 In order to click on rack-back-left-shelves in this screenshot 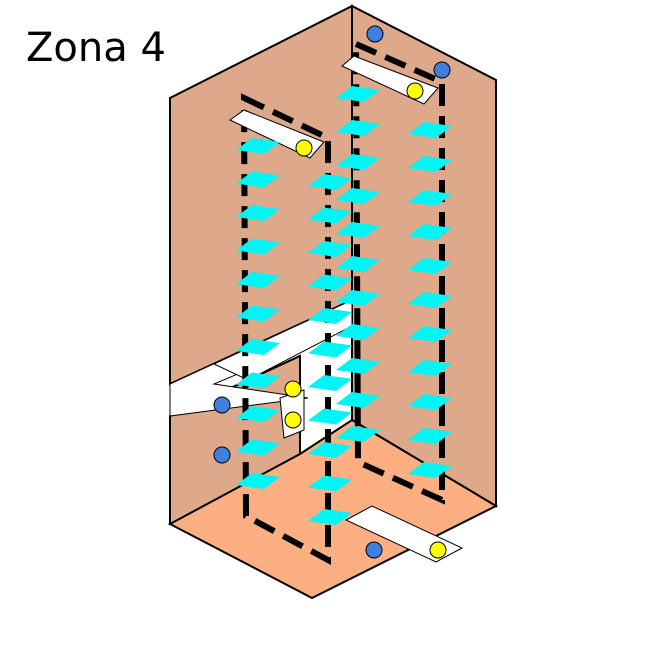, I will do `click(358, 264)`.